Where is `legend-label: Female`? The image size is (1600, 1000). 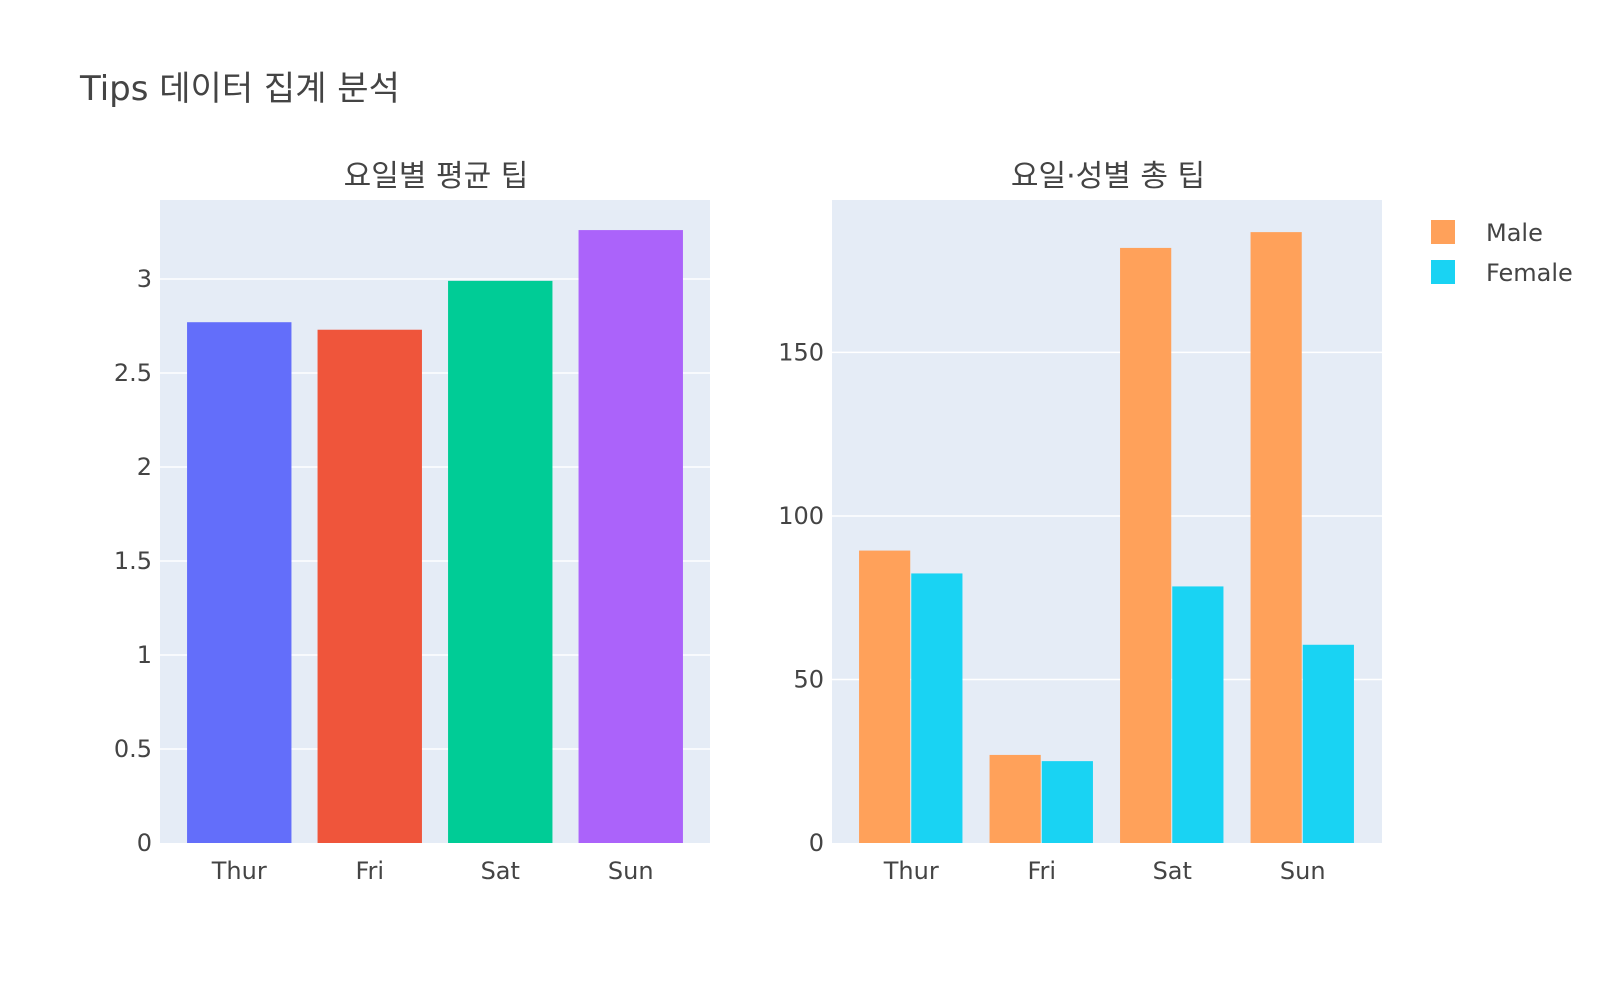 legend-label: Female is located at coordinates (1529, 273).